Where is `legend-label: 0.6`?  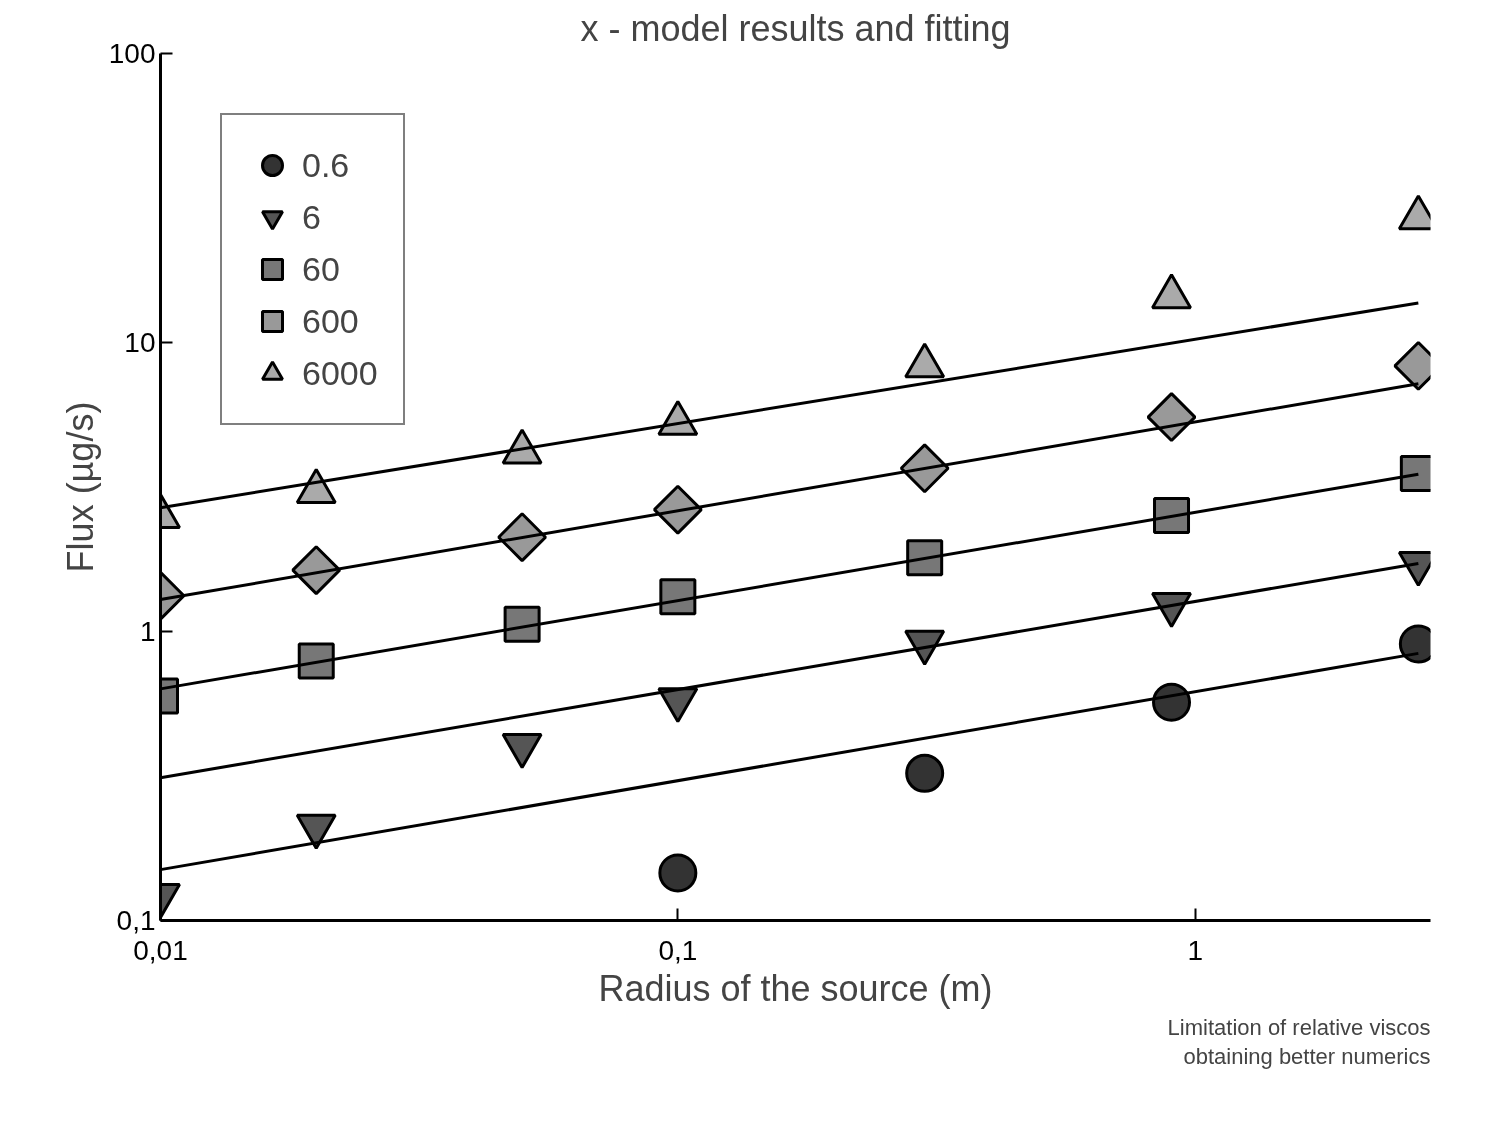 legend-label: 0.6 is located at coordinates (326, 165).